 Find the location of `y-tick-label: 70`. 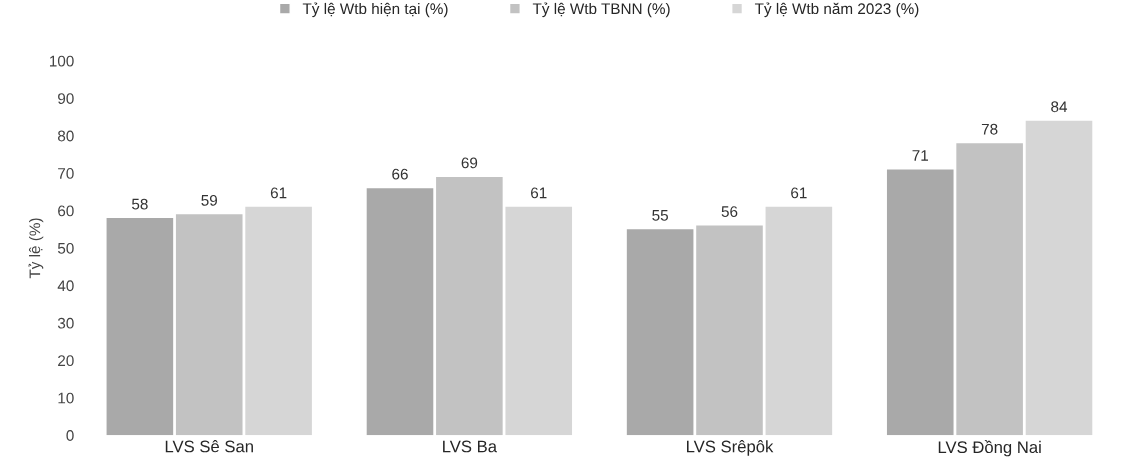

y-tick-label: 70 is located at coordinates (66, 173).